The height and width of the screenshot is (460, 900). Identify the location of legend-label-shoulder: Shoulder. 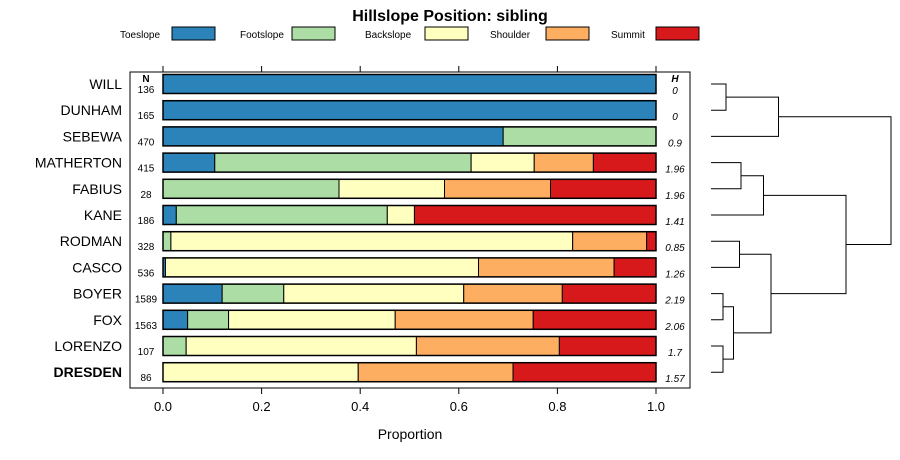
(510, 35).